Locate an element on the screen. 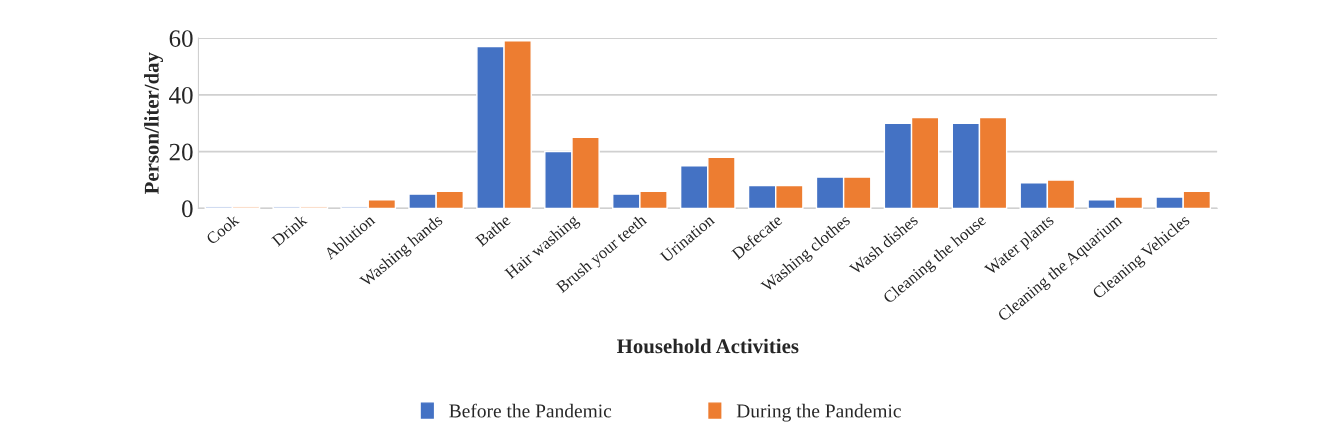 The width and height of the screenshot is (1323, 448). y-tick-label: 40 is located at coordinates (181, 95).